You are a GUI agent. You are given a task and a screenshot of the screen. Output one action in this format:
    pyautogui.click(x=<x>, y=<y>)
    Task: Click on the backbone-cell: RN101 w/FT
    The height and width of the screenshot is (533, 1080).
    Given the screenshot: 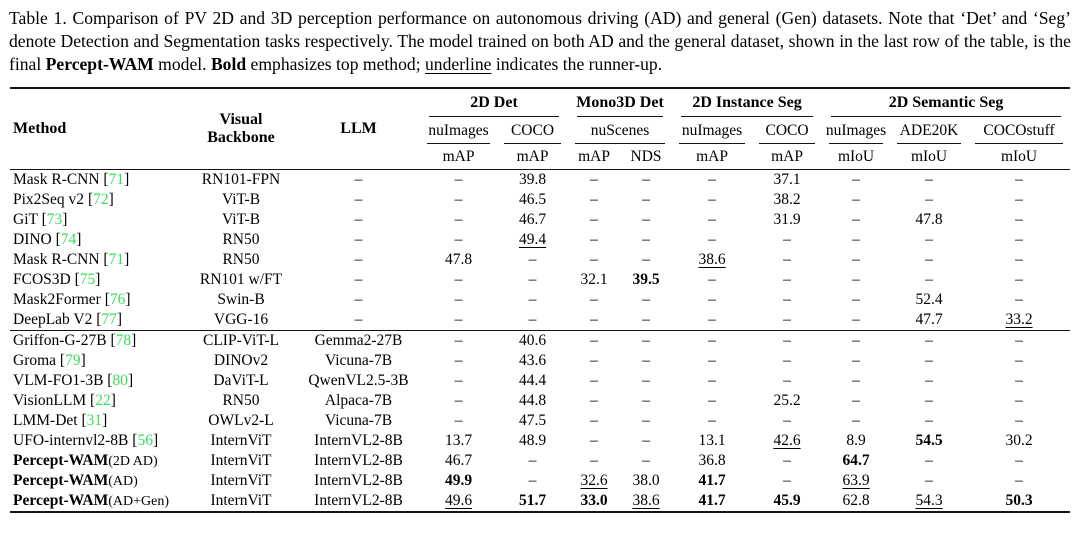 What is the action you would take?
    pyautogui.click(x=241, y=279)
    